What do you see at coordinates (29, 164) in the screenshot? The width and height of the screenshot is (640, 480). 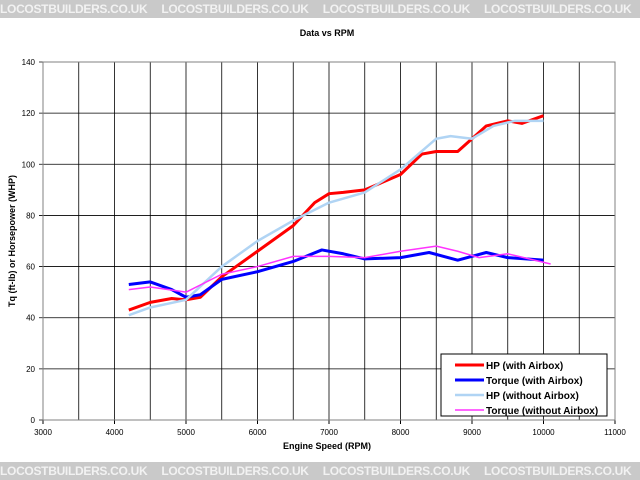 I see `y-tick-label: 100` at bounding box center [29, 164].